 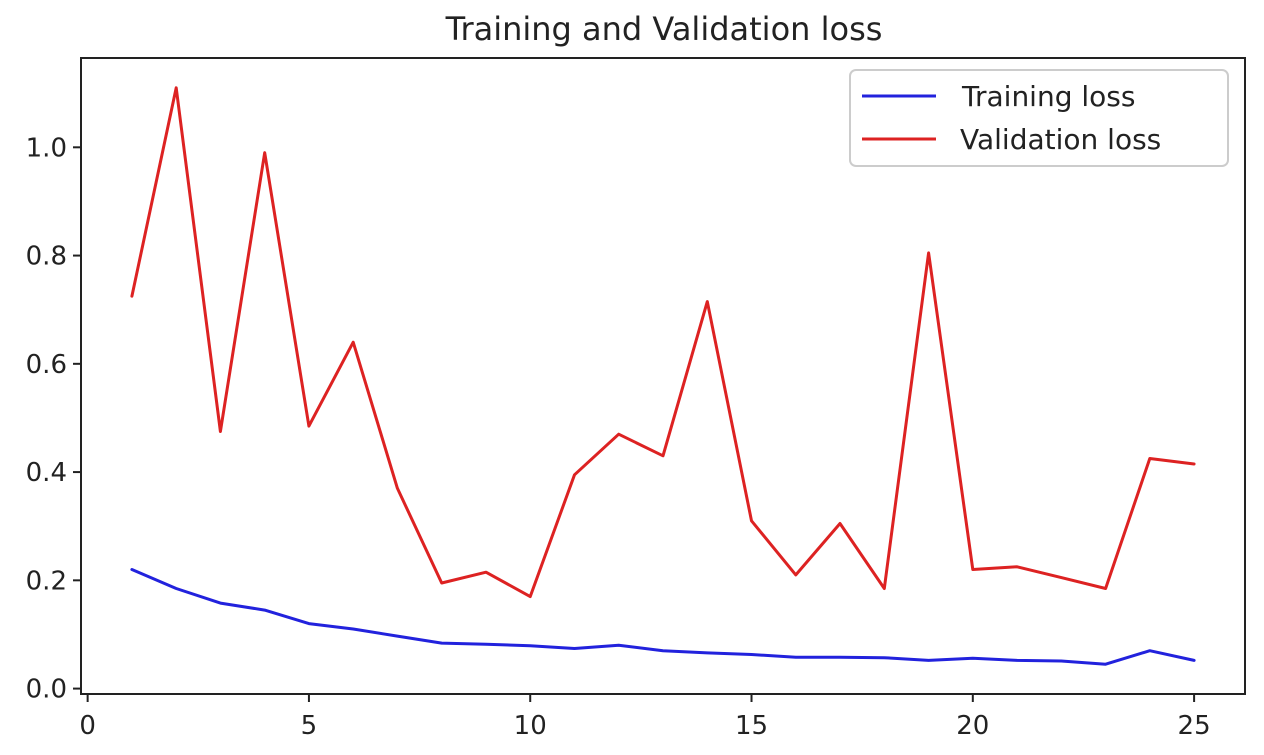 What do you see at coordinates (645, 717) in the screenshot?
I see `x-axis: 0 5 10 15 20 25` at bounding box center [645, 717].